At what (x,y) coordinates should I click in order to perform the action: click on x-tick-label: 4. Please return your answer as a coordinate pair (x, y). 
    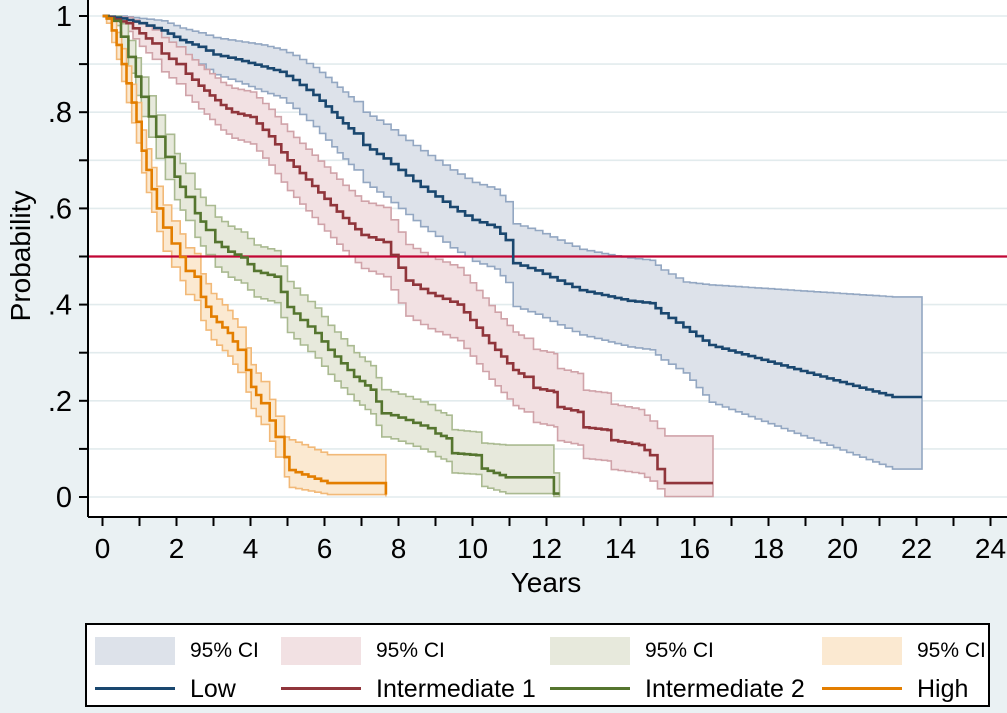
    Looking at the image, I should click on (251, 548).